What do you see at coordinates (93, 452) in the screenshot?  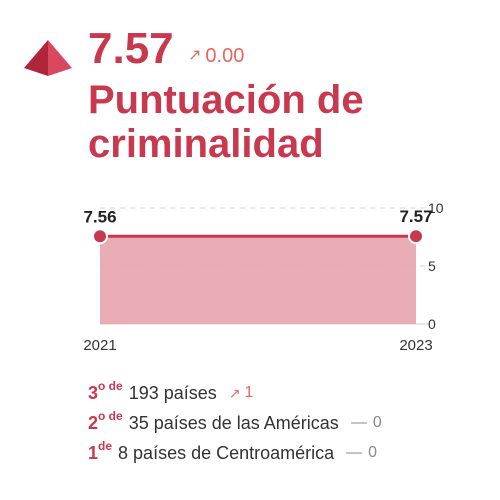 I see `rank-number: 1` at bounding box center [93, 452].